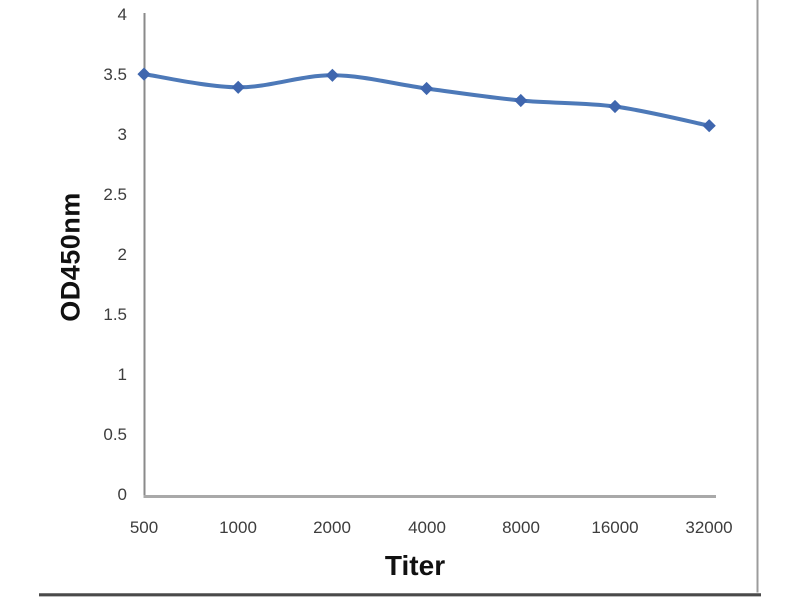 The width and height of the screenshot is (800, 600). I want to click on x-axis-tick-label: 8000, so click(521, 527).